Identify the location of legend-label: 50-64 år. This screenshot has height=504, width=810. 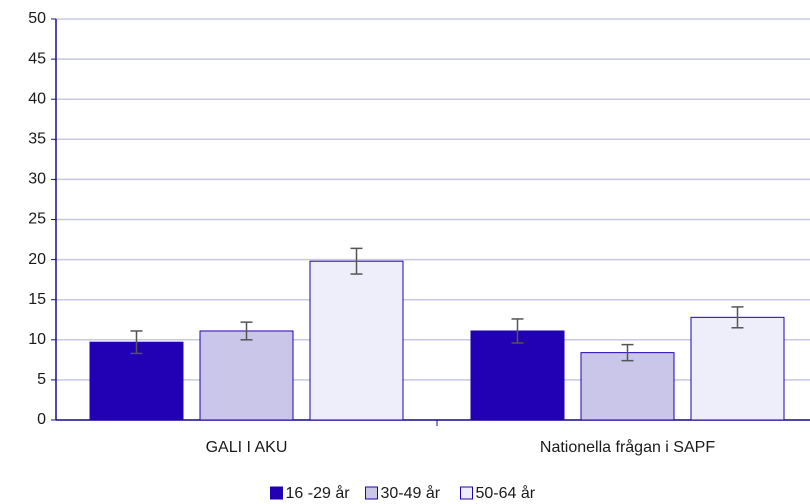
(506, 493).